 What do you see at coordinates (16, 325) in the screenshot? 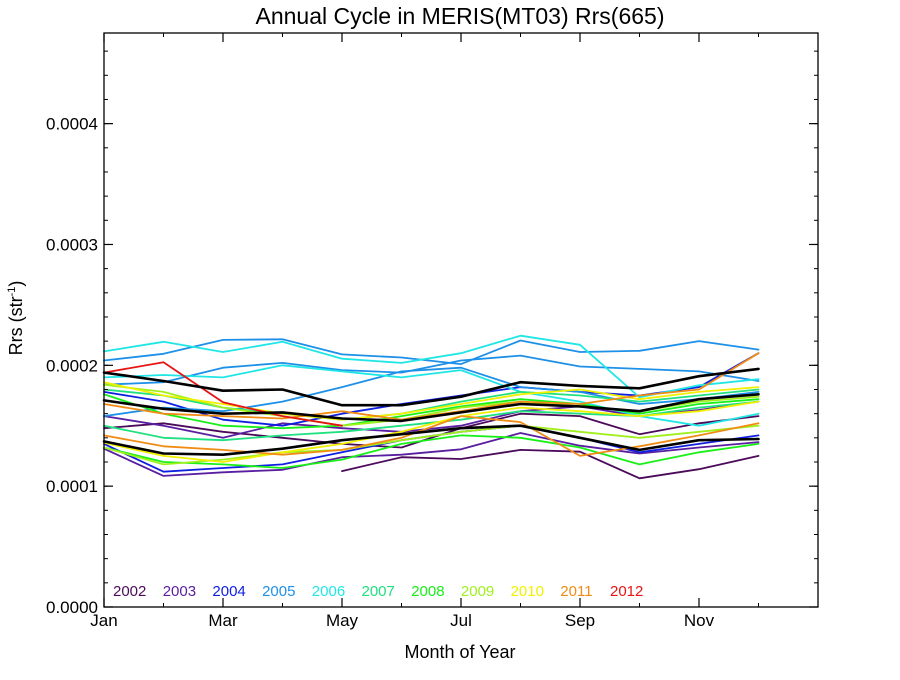
I see `y-axis-label-text: Rrs (str` at bounding box center [16, 325].